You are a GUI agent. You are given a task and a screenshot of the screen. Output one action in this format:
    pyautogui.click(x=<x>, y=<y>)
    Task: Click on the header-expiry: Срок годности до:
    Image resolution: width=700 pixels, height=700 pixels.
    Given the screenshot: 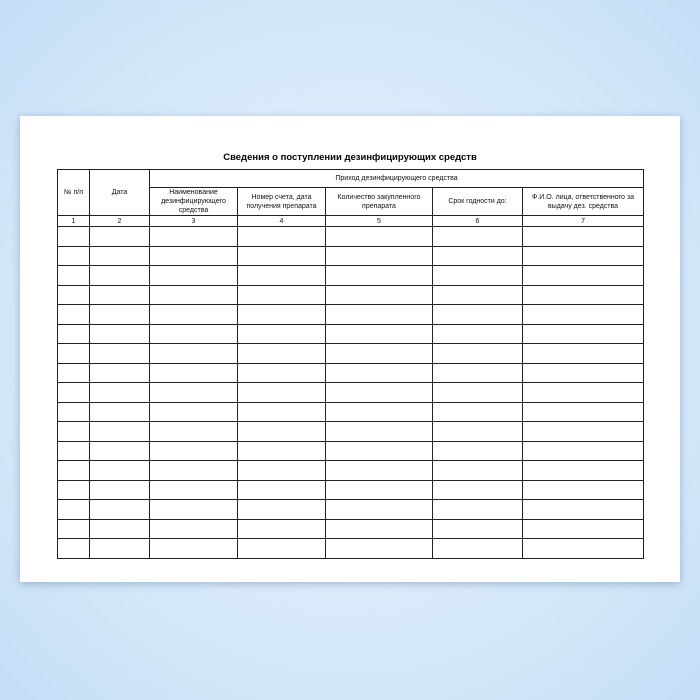 What is the action you would take?
    pyautogui.click(x=477, y=201)
    